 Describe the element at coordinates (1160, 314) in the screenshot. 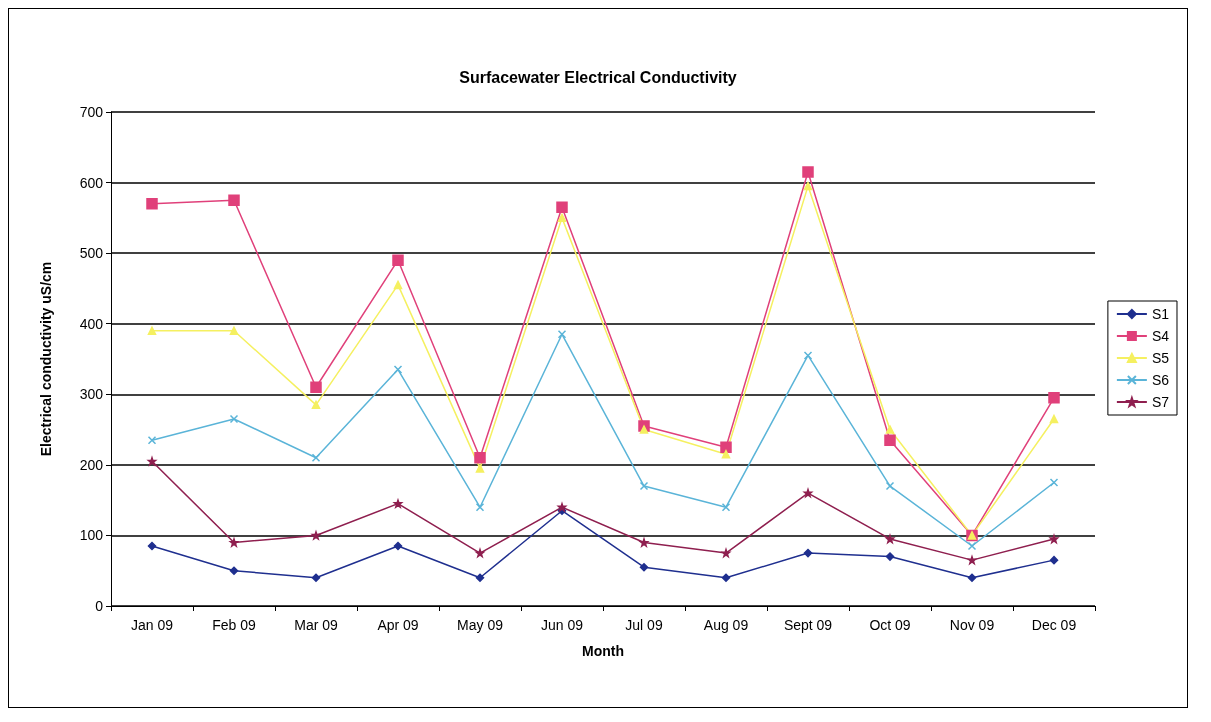

I see `legend-label: S1` at that location.